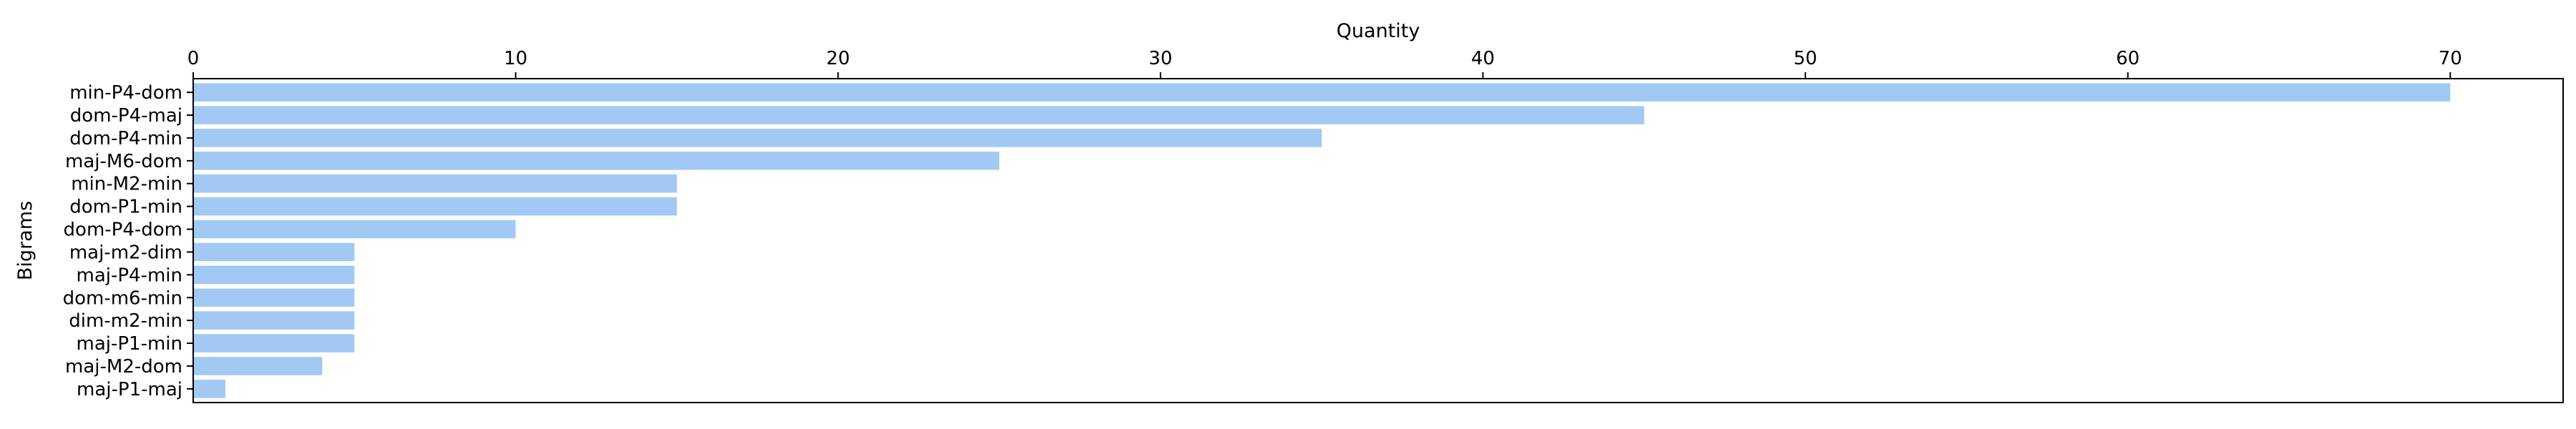 This screenshot has width=2576, height=429. What do you see at coordinates (838, 58) in the screenshot?
I see `x-tick-label: 20` at bounding box center [838, 58].